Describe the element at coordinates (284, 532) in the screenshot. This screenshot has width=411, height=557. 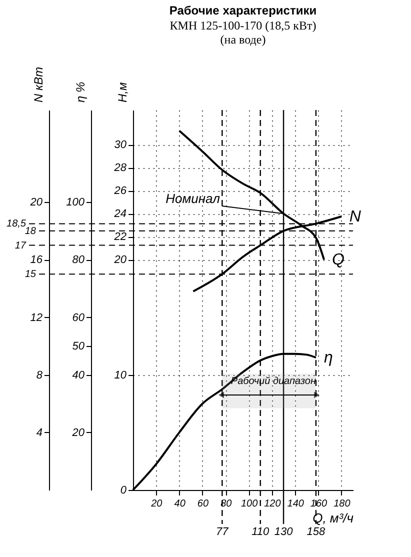
I see `ref-line-label: 130` at that location.